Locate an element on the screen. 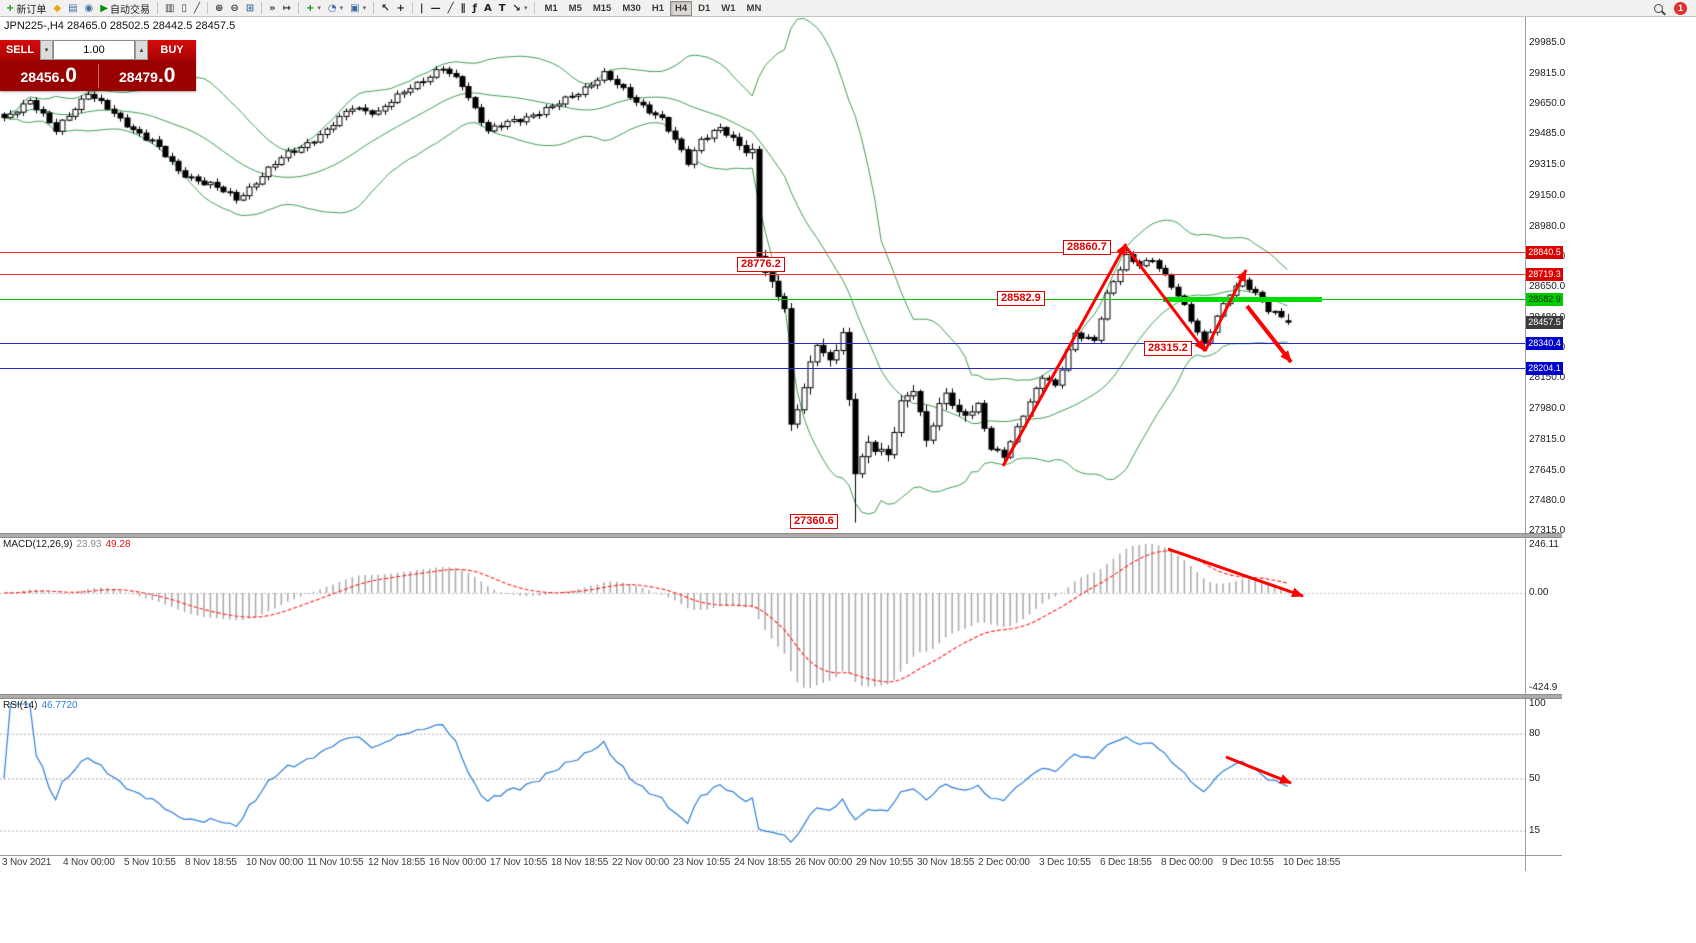 This screenshot has width=1696, height=943. tile-windows-icon: ⊞ is located at coordinates (250, 8).